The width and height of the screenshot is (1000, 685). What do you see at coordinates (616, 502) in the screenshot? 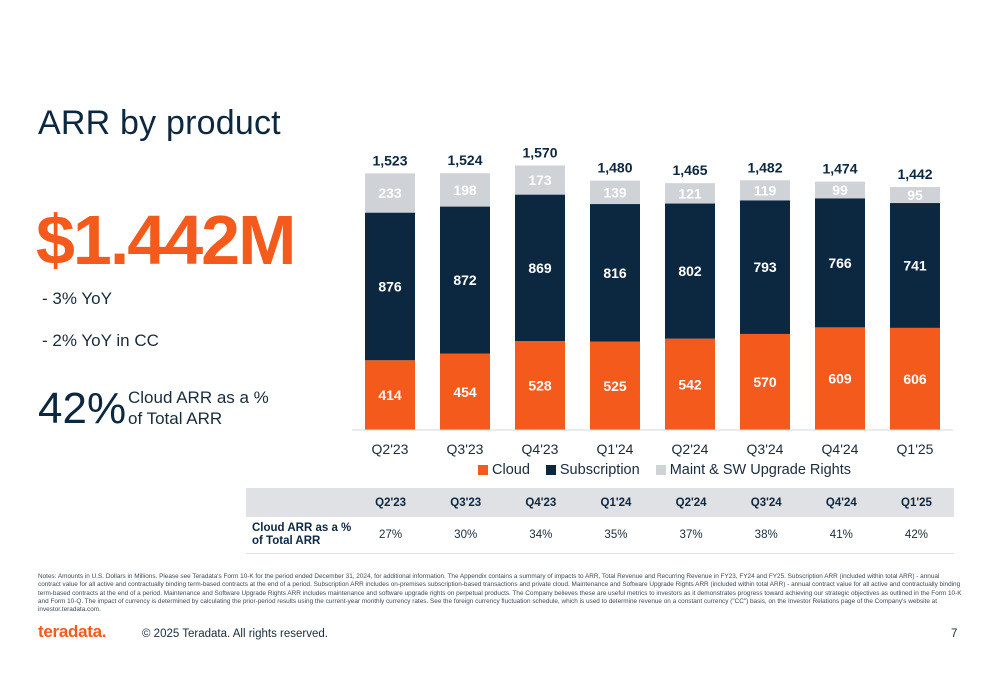
I see `table-header-cell: Q1'24` at bounding box center [616, 502].